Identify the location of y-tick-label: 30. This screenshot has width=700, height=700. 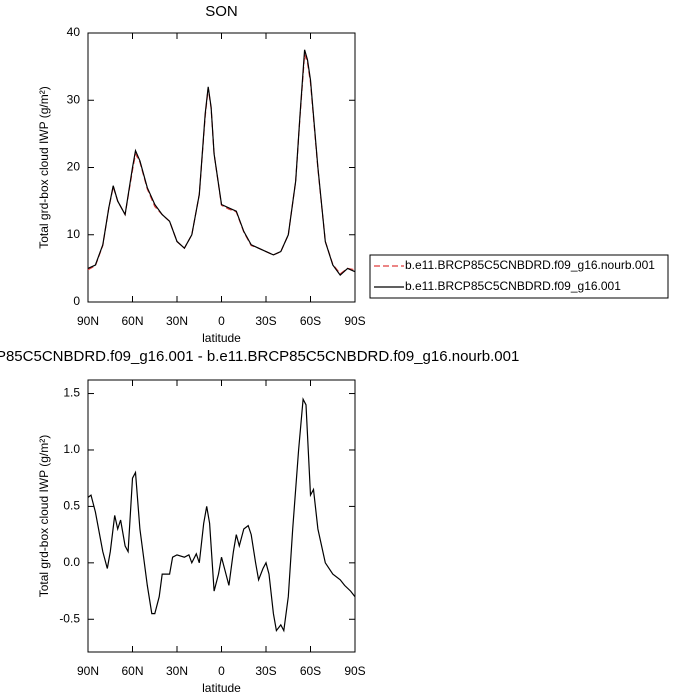
(74, 99).